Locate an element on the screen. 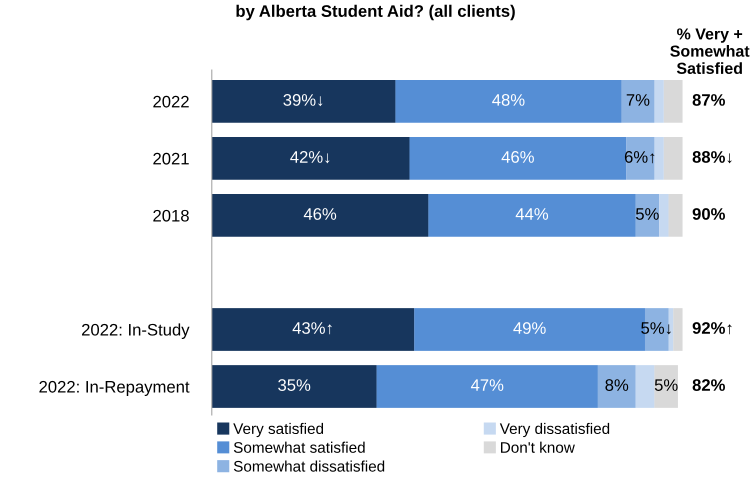 This screenshot has height=500, width=751. legend-label: Don't know is located at coordinates (538, 447).